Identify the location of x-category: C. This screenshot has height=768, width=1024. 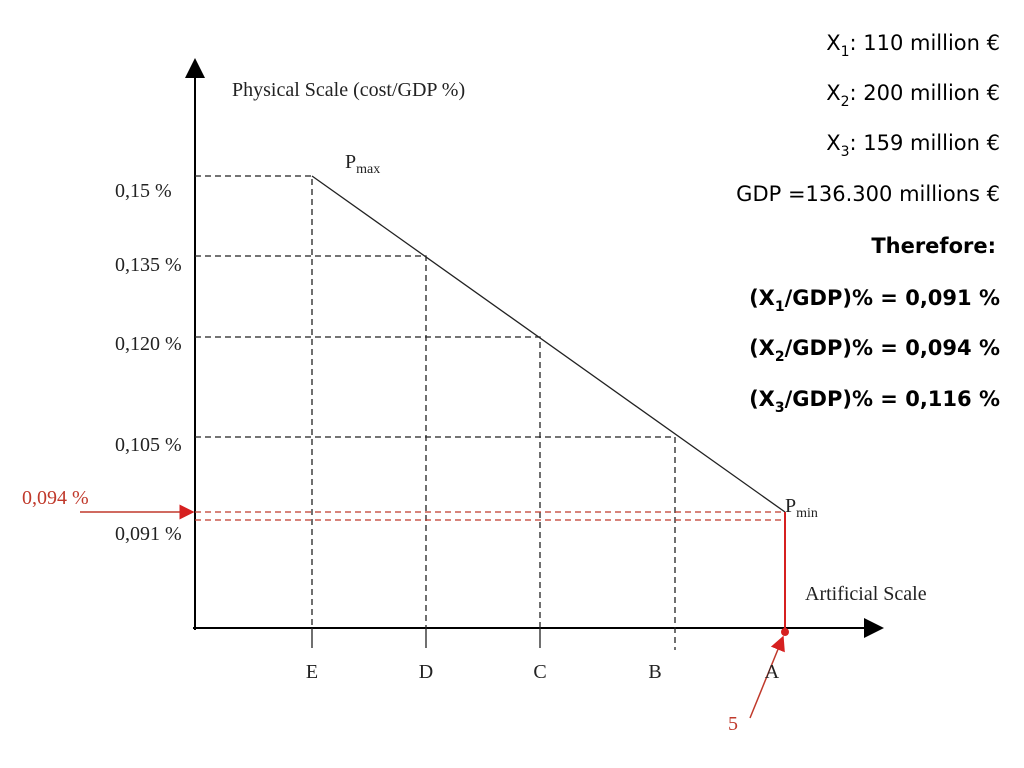
(539, 672).